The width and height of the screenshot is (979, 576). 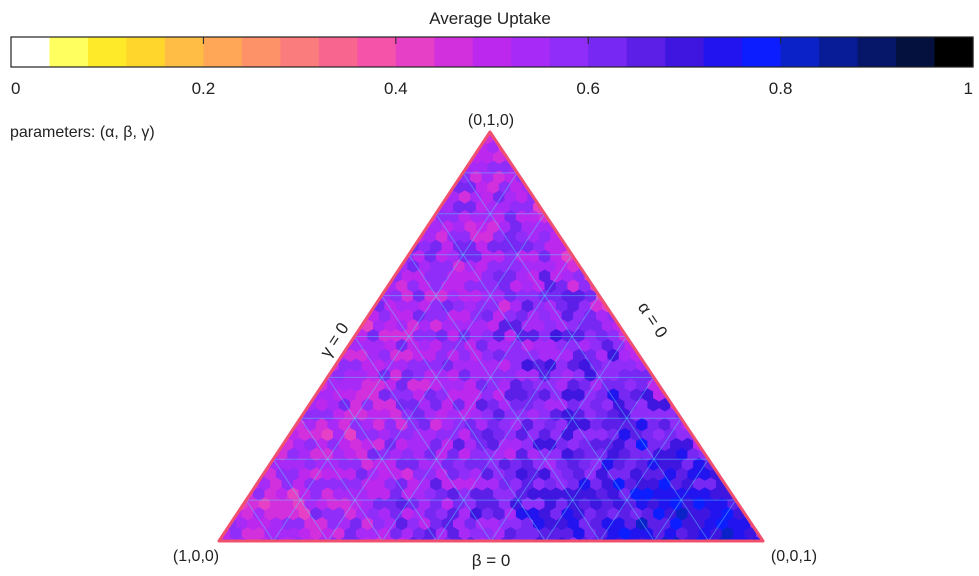 What do you see at coordinates (204, 88) in the screenshot?
I see `colorbar-tick-label: 0.2` at bounding box center [204, 88].